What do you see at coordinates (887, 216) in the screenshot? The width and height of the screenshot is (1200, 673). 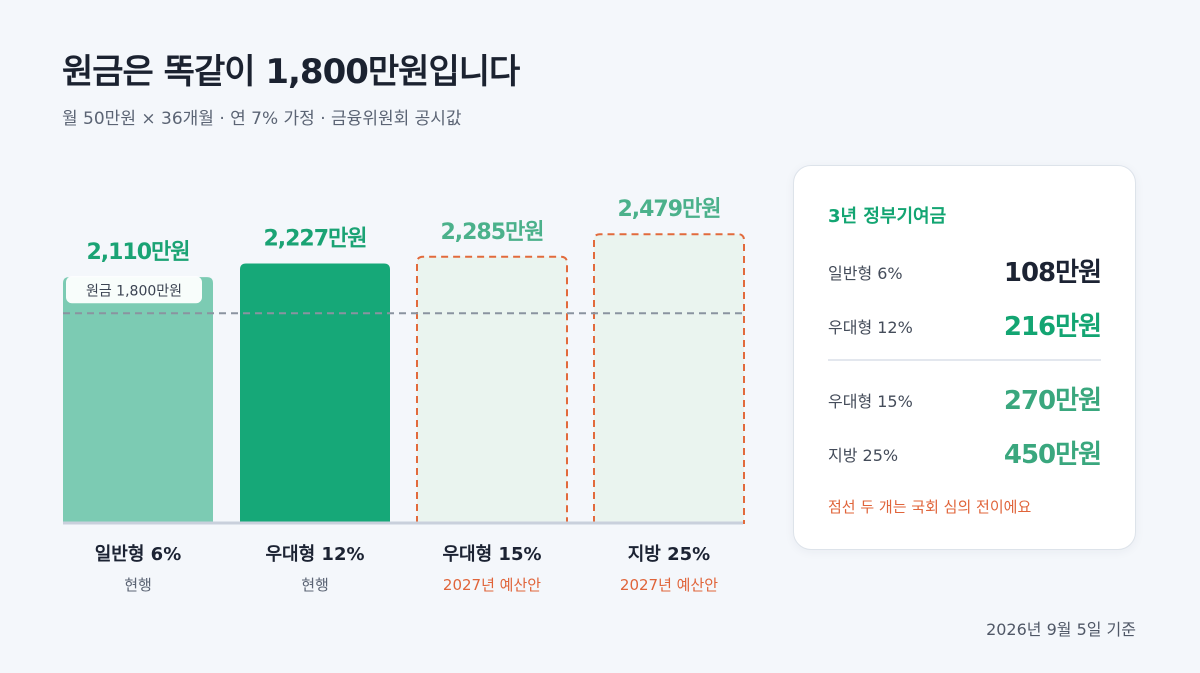 I see `panel-title: 3년 정부기여금` at bounding box center [887, 216].